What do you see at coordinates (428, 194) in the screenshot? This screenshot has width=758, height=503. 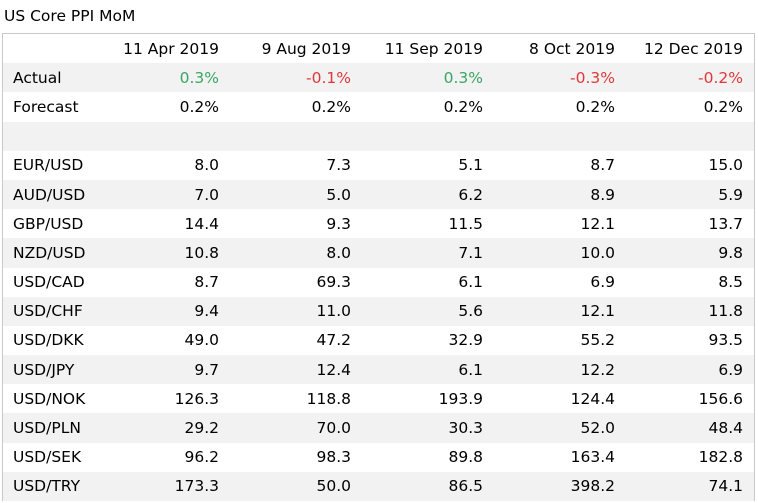 I see `pair-value: 6.2` at bounding box center [428, 194].